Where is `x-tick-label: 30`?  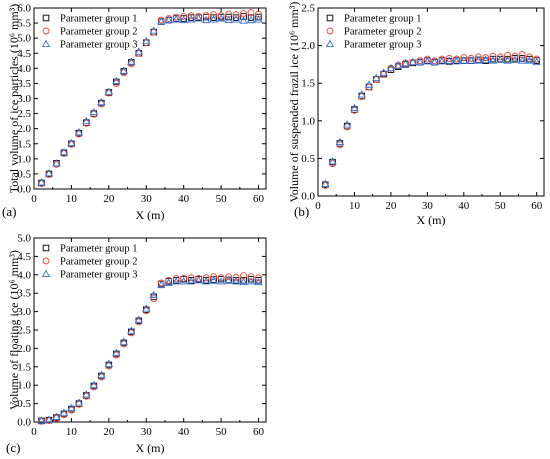 x-tick-label: 30 is located at coordinates (147, 432).